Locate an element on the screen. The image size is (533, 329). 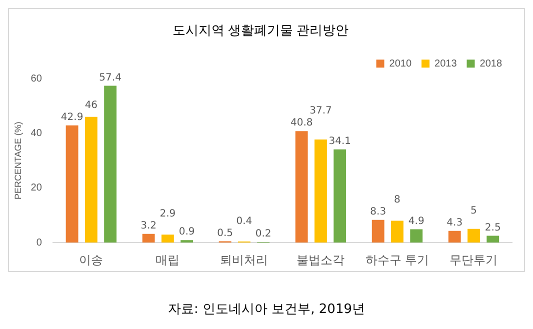
data-label: 46 is located at coordinates (91, 105).